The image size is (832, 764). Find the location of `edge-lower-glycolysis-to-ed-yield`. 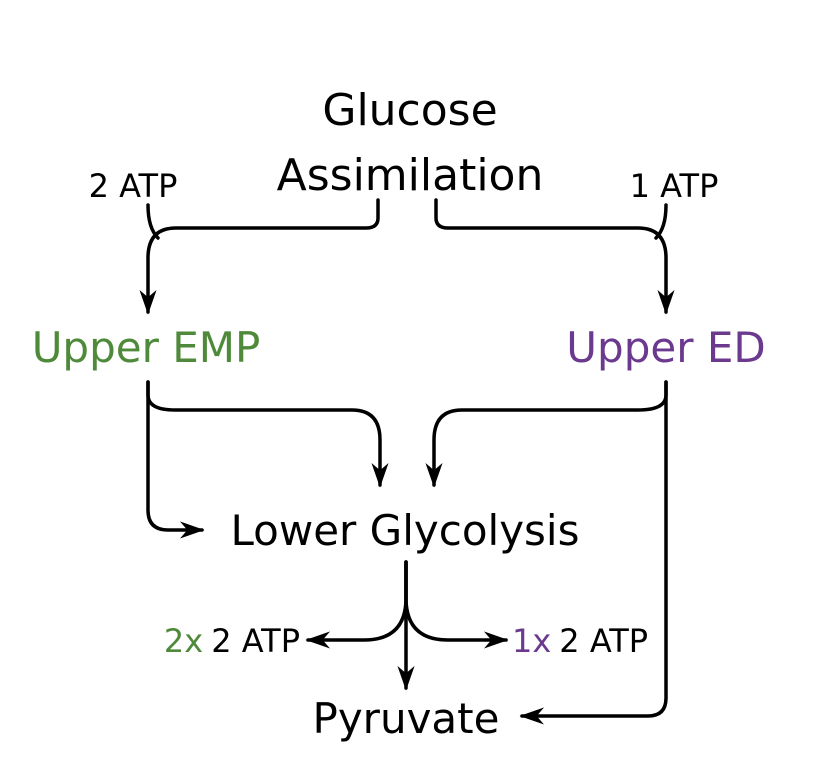

edge-lower-glycolysis-to-ed-yield is located at coordinates (456, 604).